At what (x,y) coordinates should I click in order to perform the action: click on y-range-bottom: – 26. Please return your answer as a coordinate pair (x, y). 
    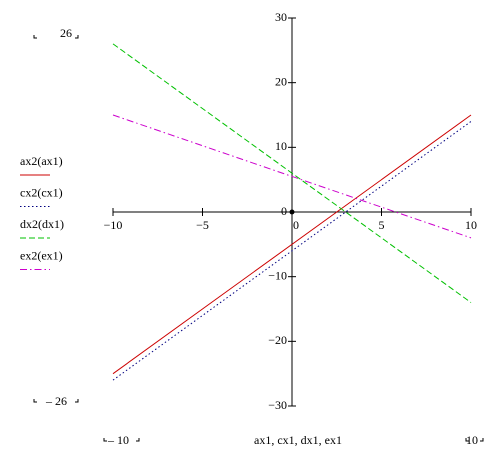
    Looking at the image, I should click on (56, 401).